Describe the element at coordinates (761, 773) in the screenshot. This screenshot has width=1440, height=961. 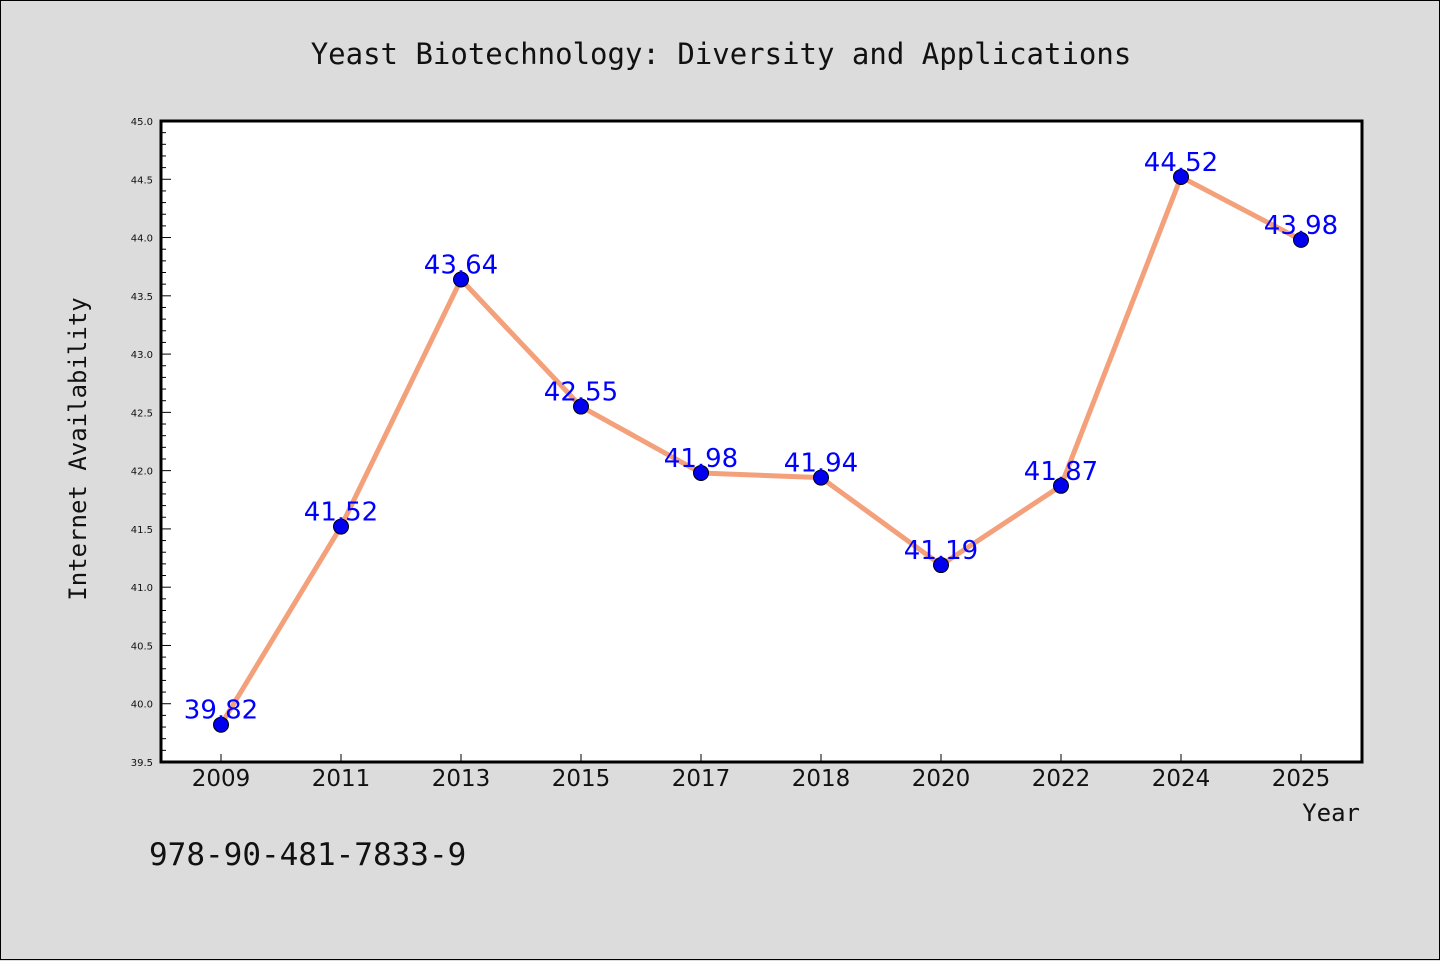
I see `x-axis: 2009 2011 2013 2015 2017 2018 2020 2022 2024 2025` at that location.